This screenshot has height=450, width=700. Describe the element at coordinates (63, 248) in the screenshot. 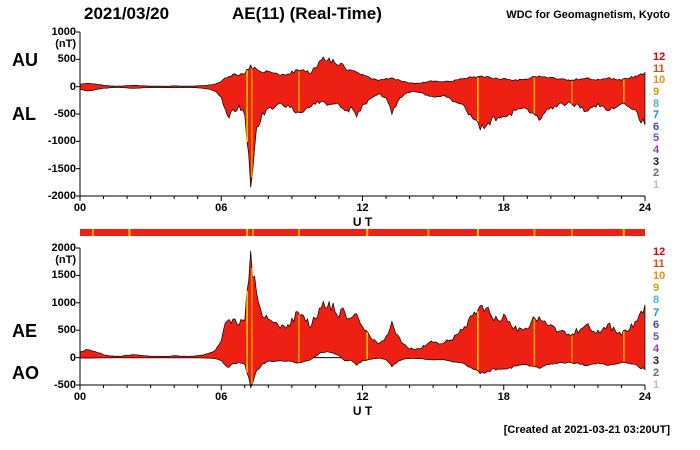

I see `y-tick-label: 2000` at that location.